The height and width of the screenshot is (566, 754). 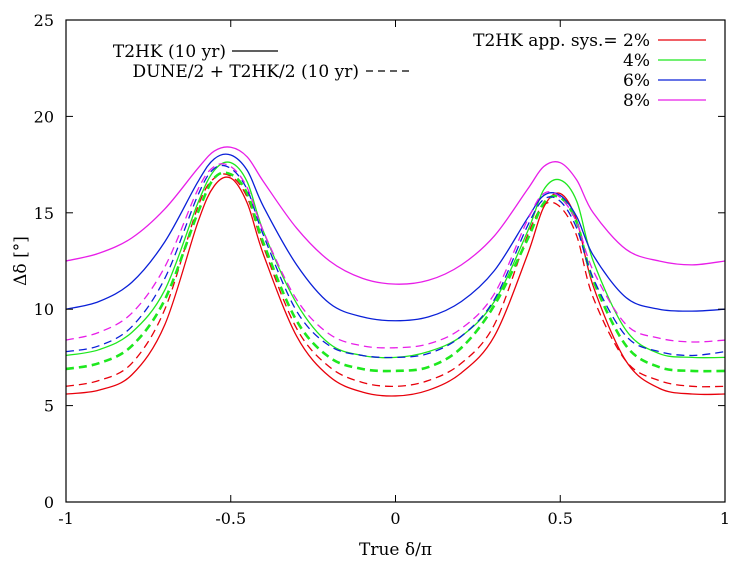 What do you see at coordinates (169, 52) in the screenshot?
I see `legend-style-label-solid: T2HK (10 yr)` at bounding box center [169, 52].